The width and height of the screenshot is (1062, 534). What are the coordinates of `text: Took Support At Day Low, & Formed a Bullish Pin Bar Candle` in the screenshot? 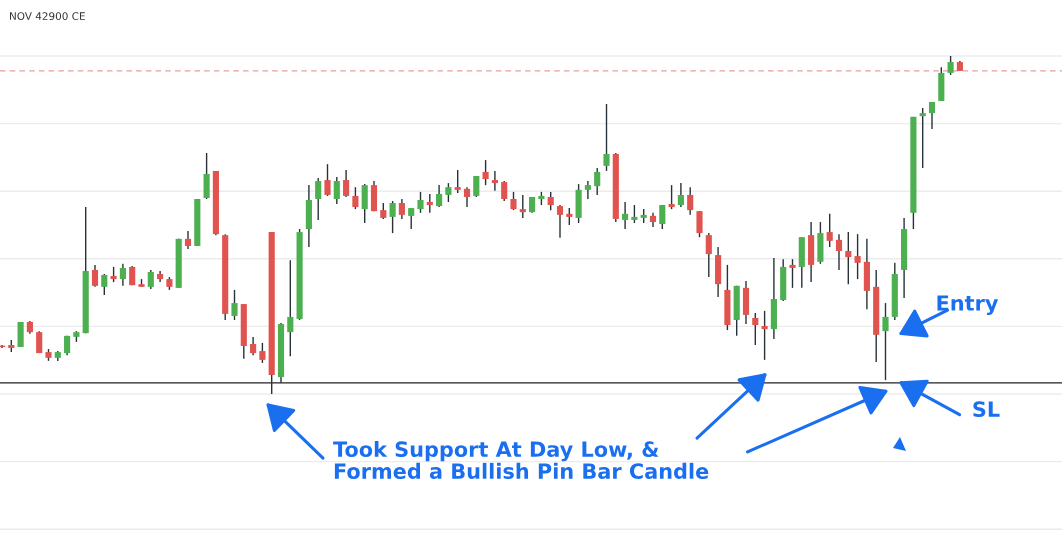 It's located at (521, 459).